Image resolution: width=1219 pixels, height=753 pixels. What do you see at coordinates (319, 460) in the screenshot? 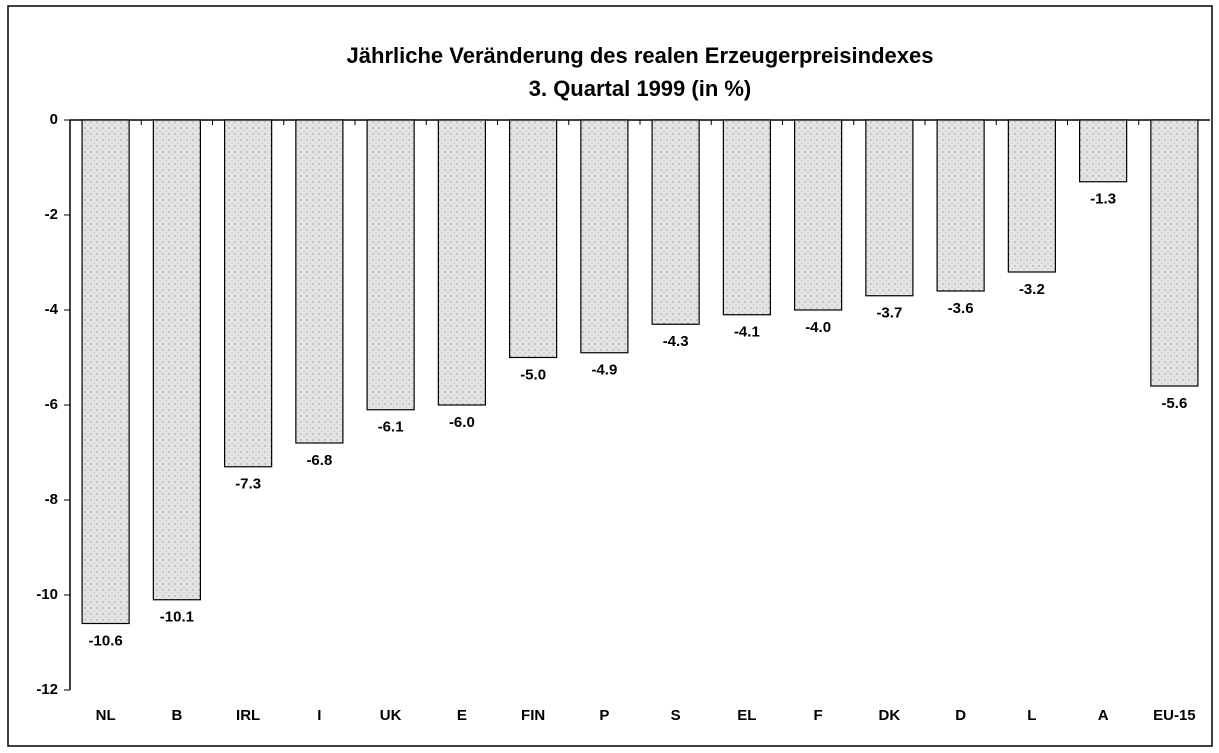
I see `data-label: -6.8` at bounding box center [319, 460].